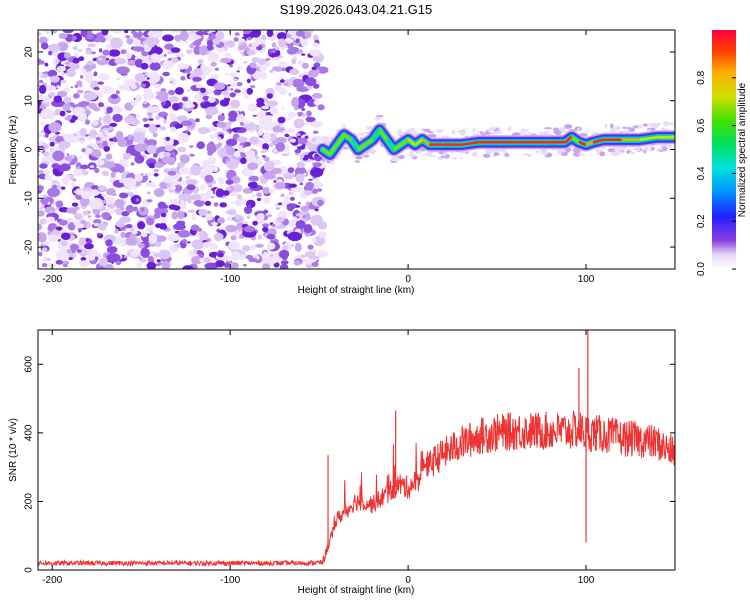  What do you see at coordinates (29, 198) in the screenshot?
I see `spectrogram-ytick-label: -10` at bounding box center [29, 198].